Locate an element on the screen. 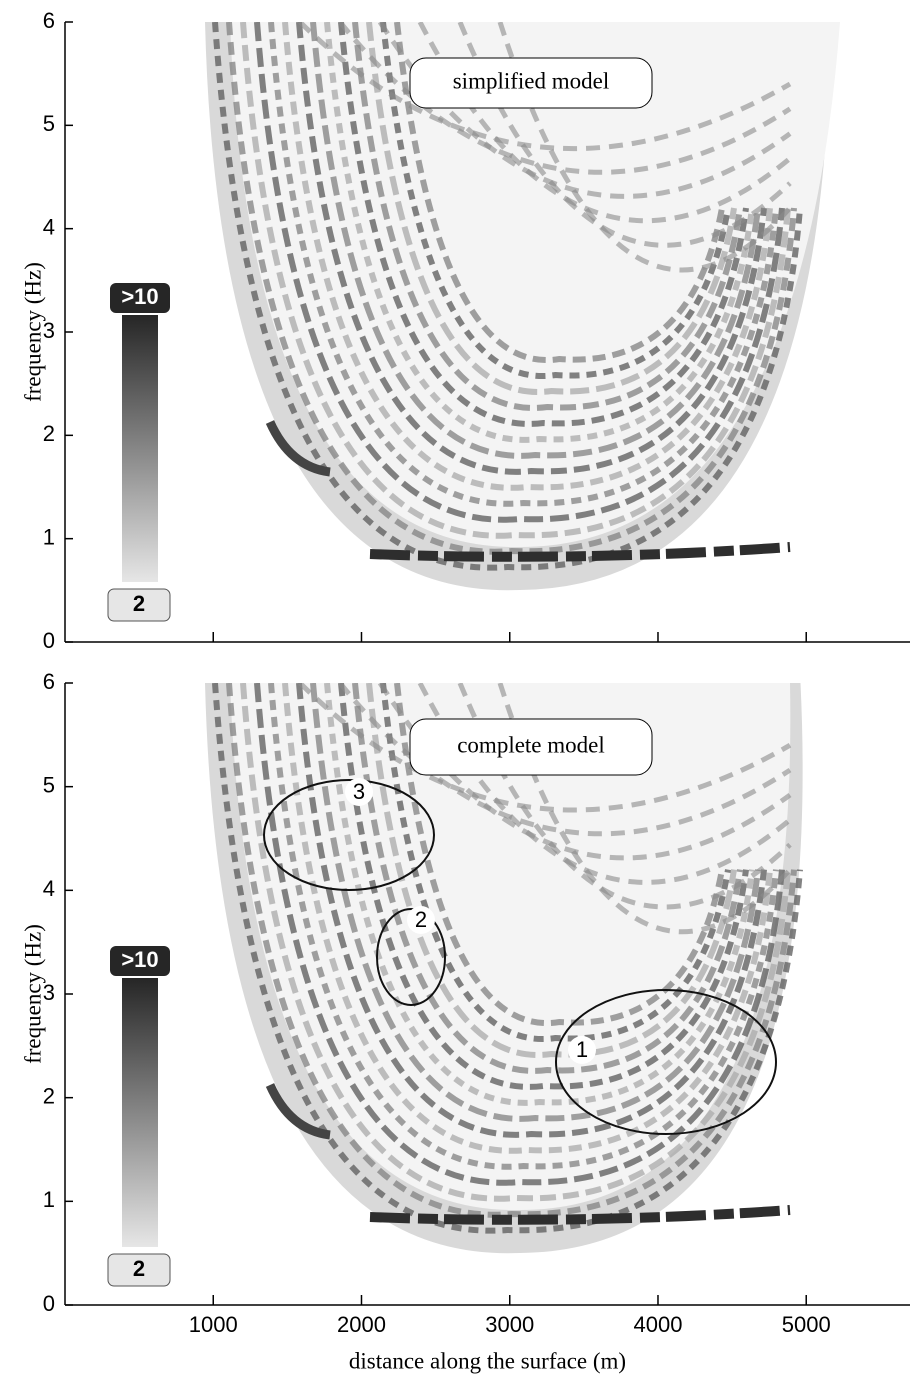  x-tick-label: 4000 is located at coordinates (658, 1324).